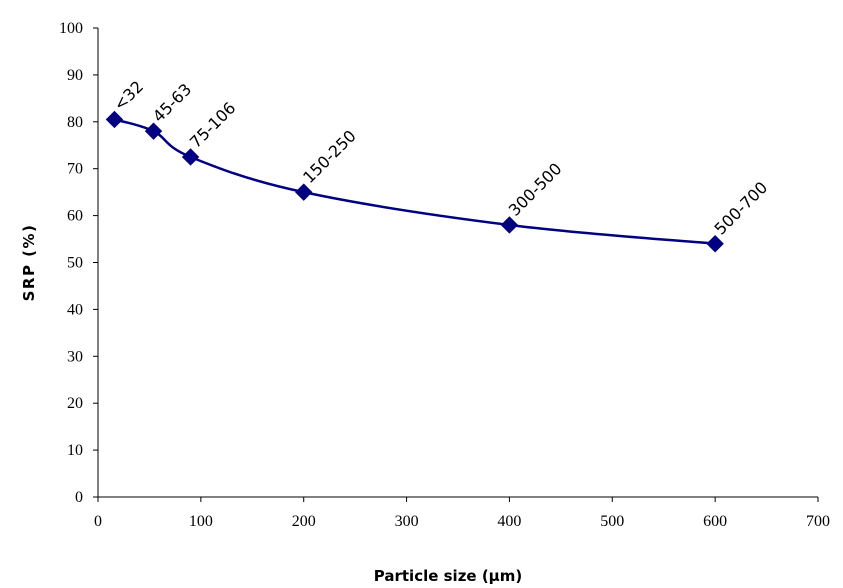 The width and height of the screenshot is (843, 588). What do you see at coordinates (612, 521) in the screenshot?
I see `x-tick-label: 500` at bounding box center [612, 521].